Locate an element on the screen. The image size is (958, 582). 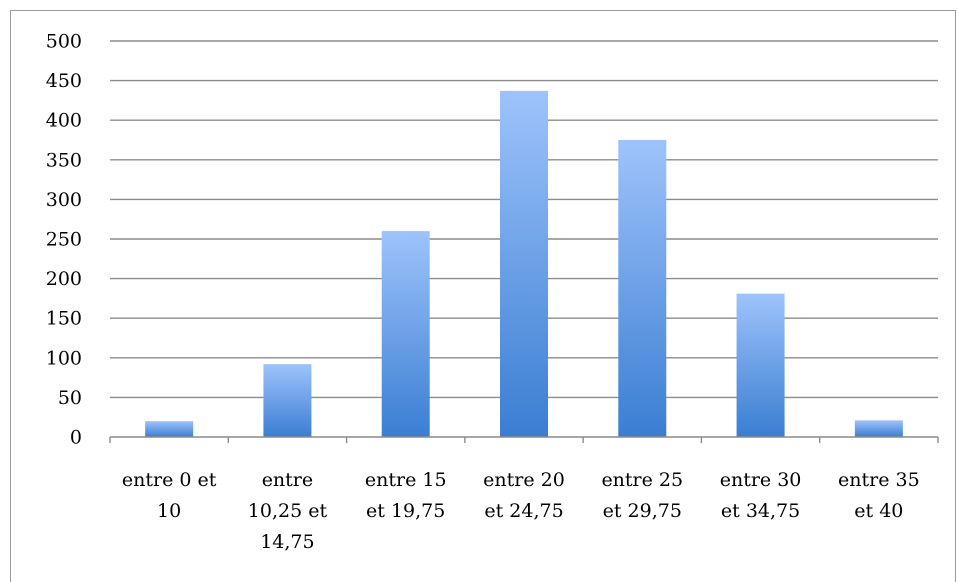
x-axis is located at coordinates (524, 439).